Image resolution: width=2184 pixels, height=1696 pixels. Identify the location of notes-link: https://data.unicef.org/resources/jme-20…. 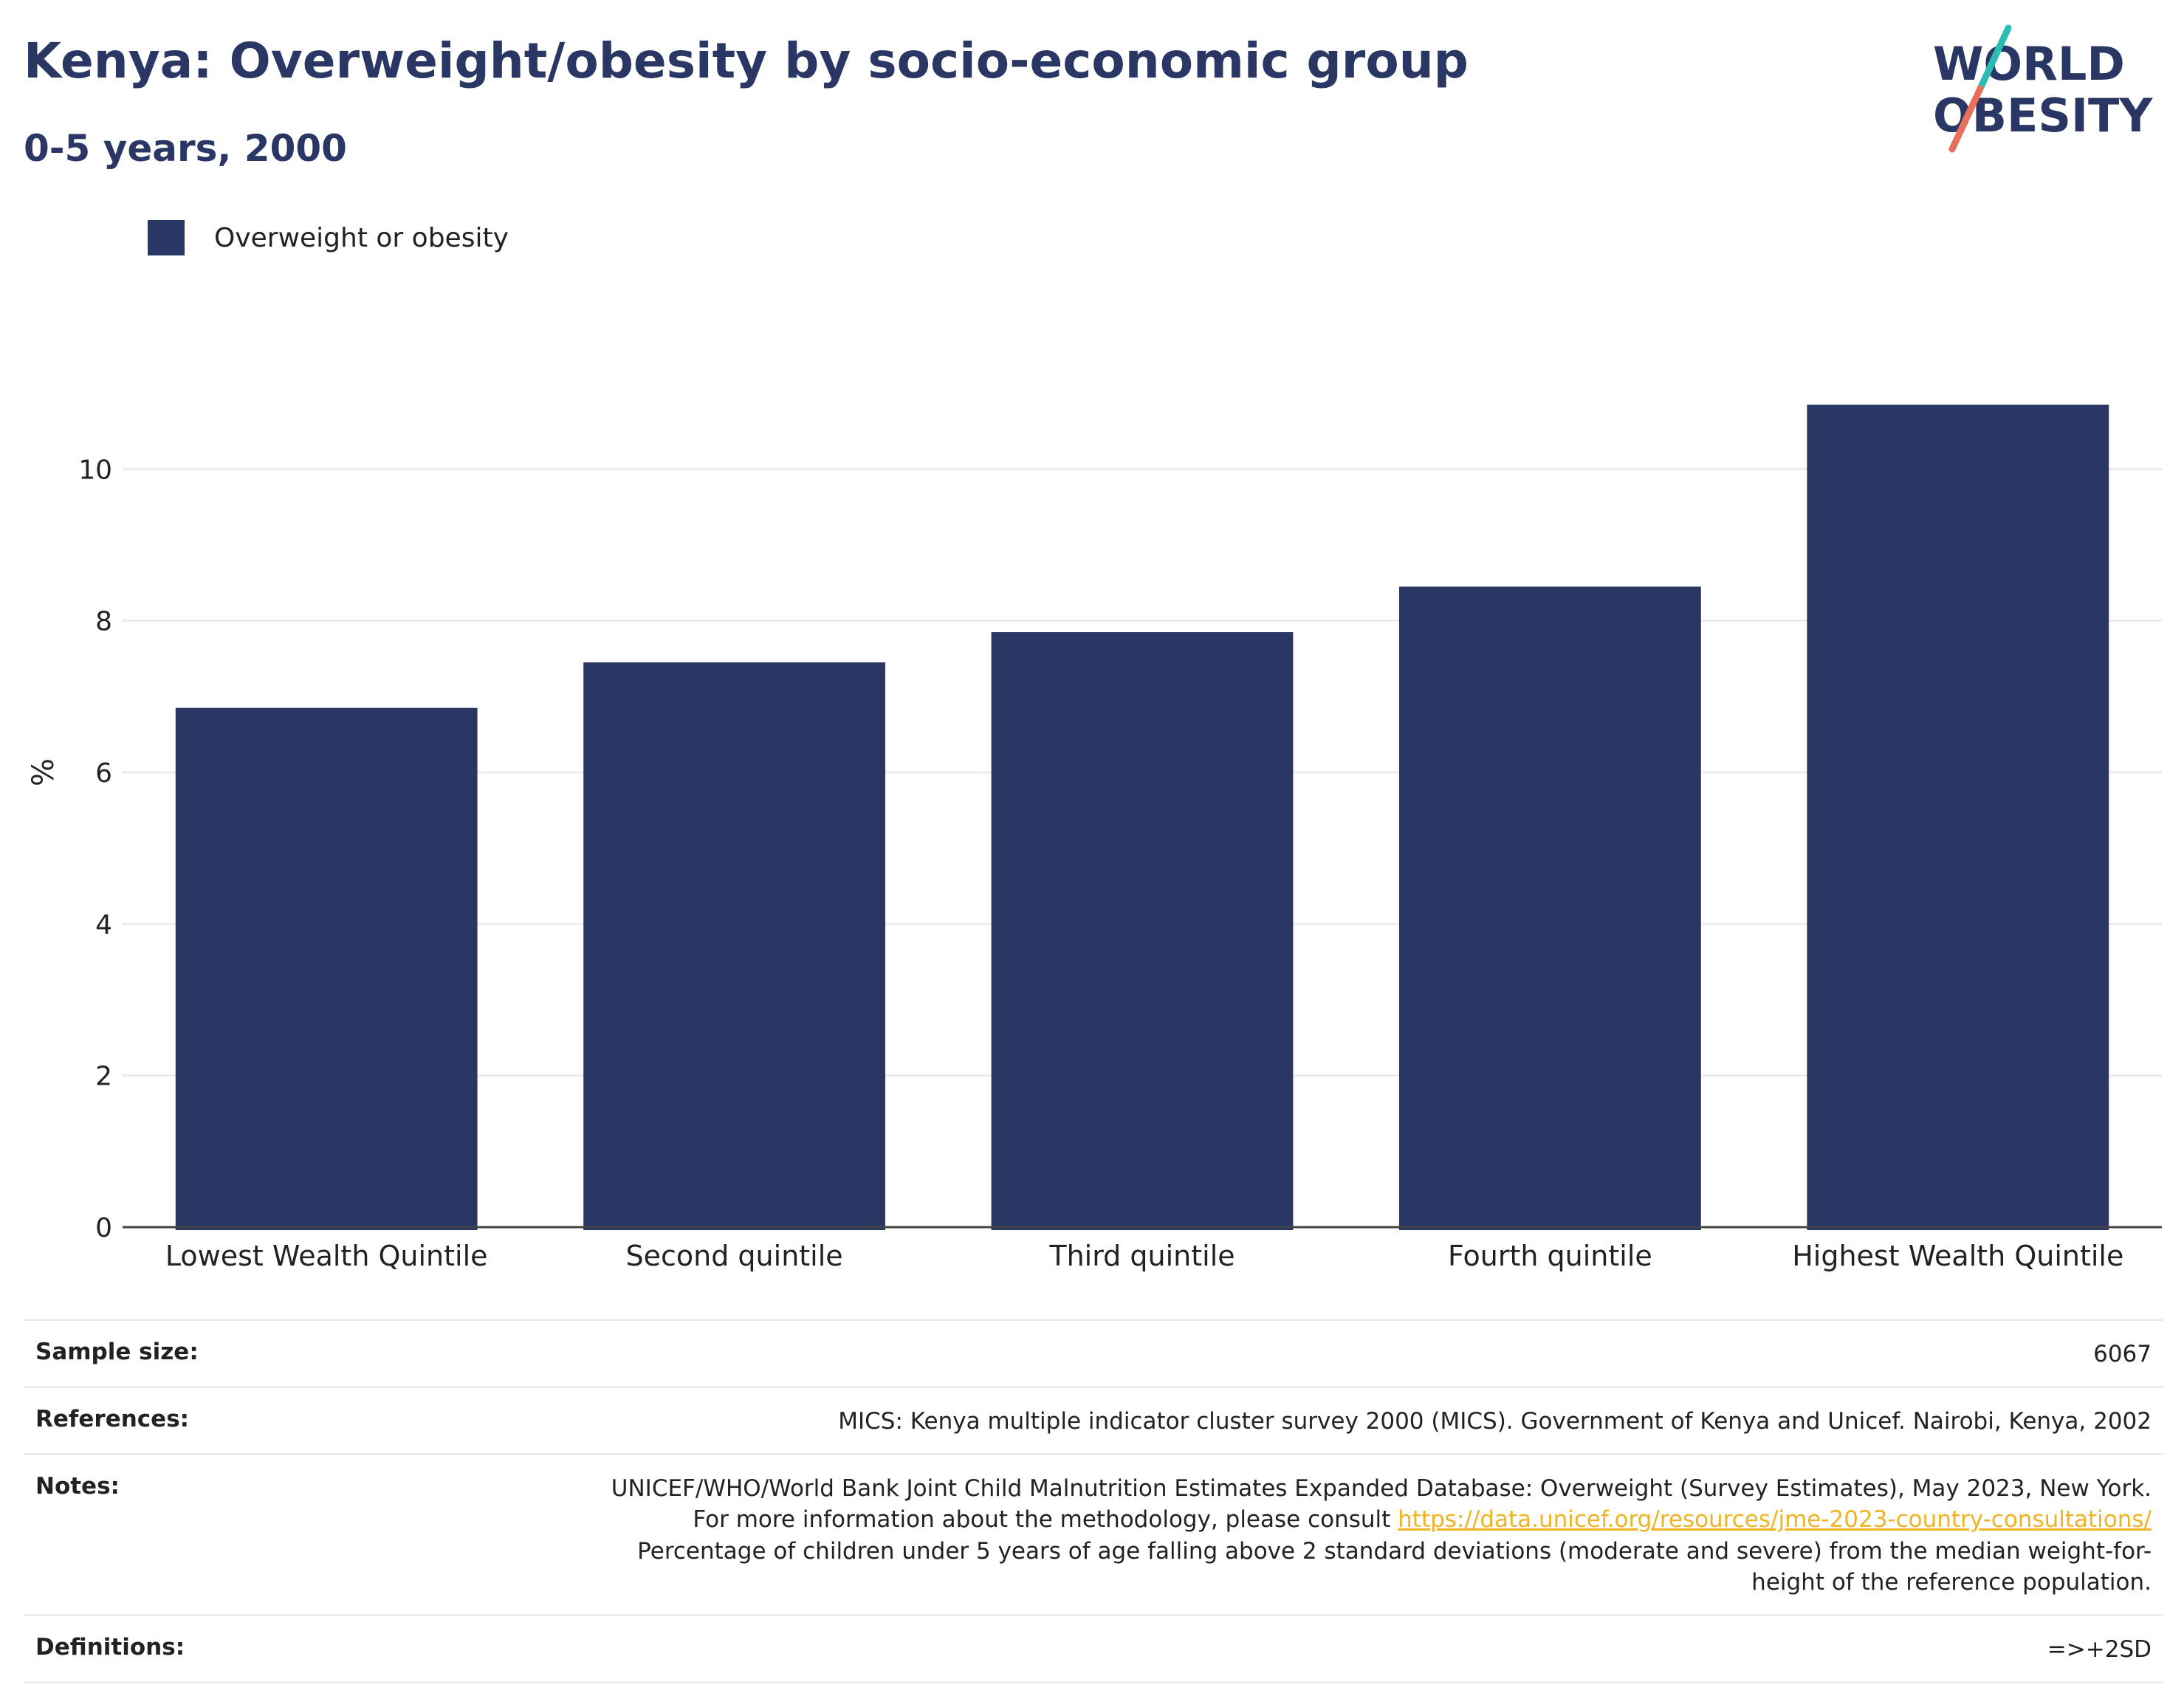
(1775, 1520).